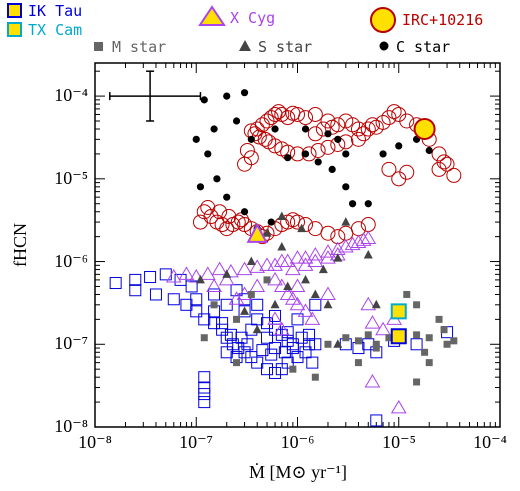  I want to click on x-tick-label: 10⁻⁶, so click(298, 442).